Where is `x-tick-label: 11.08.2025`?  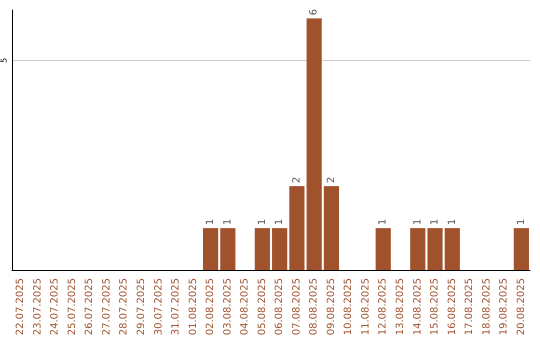
x-tick-label: 11.08.2025 is located at coordinates (366, 307).